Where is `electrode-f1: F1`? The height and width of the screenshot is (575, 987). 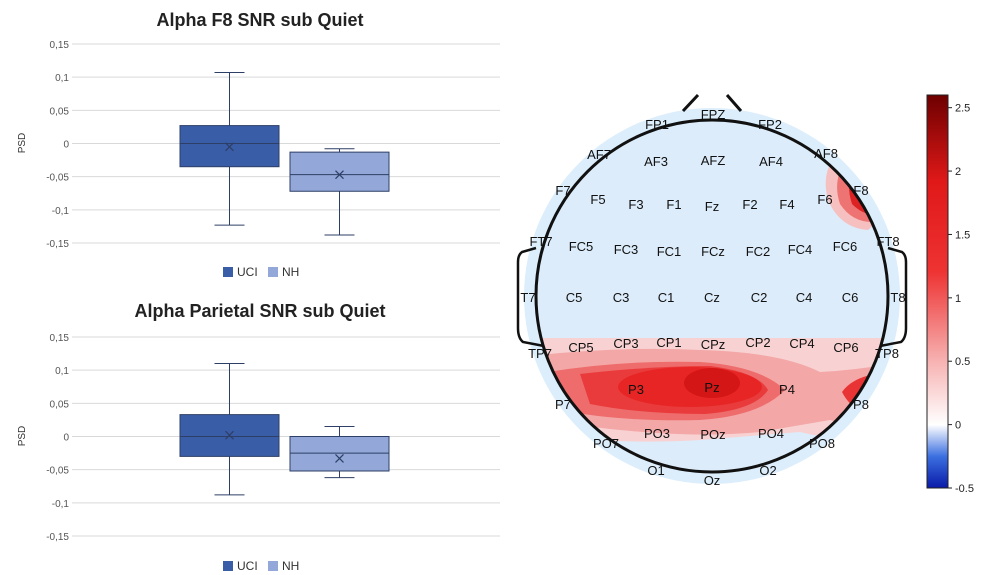
electrode-f1: F1 is located at coordinates (673, 204).